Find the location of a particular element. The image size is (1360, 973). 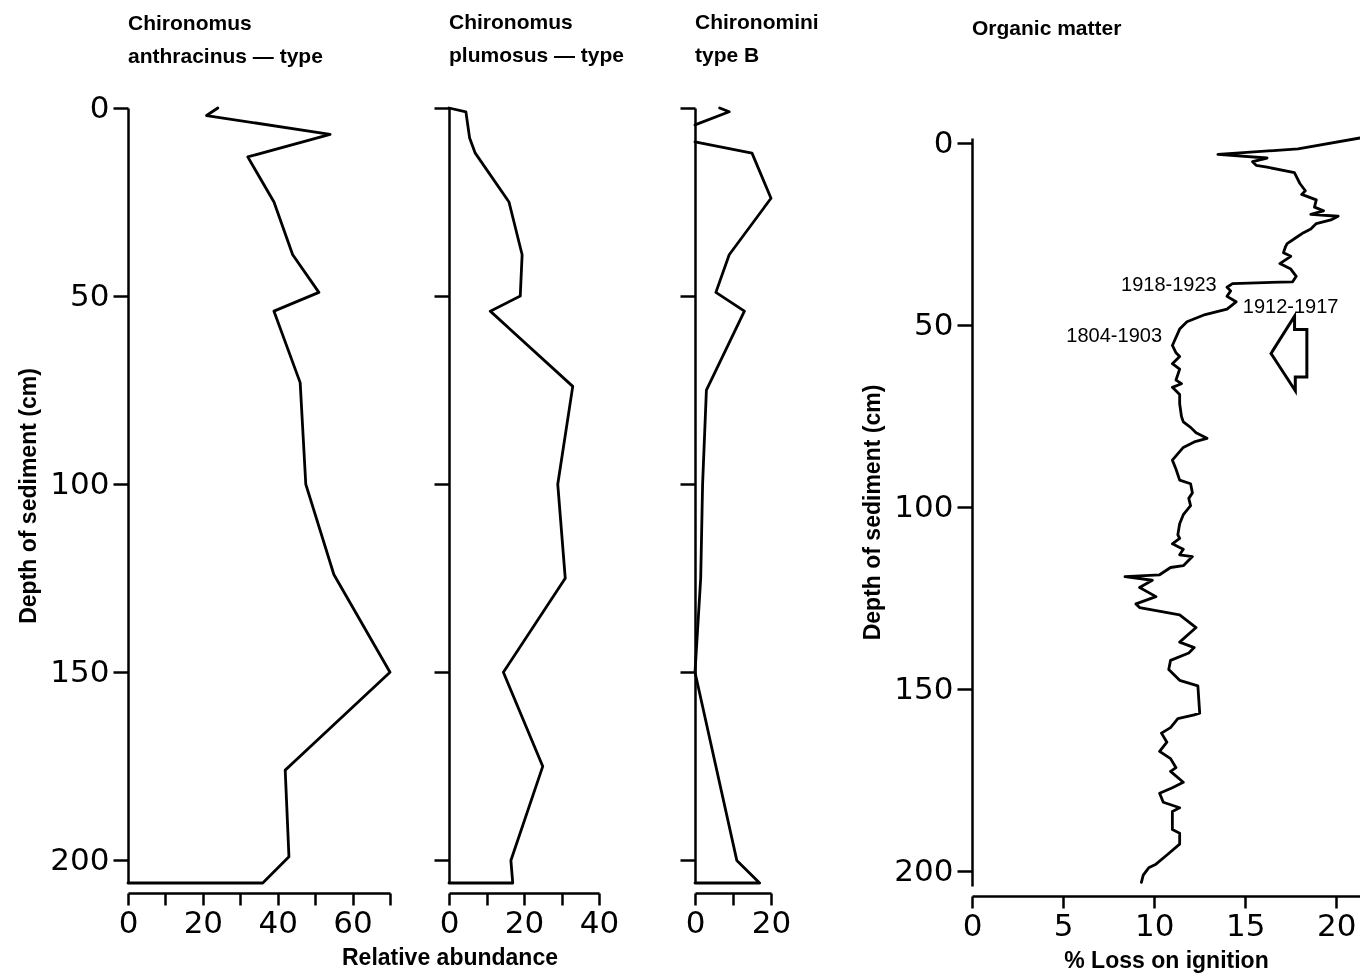

x-axis-title: Relative abundance is located at coordinates (450, 956).